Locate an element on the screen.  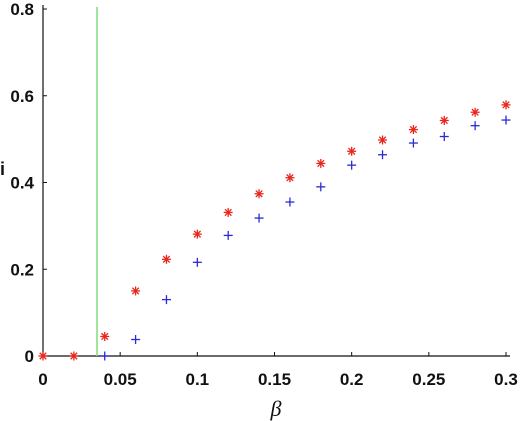
x-axis-label: β is located at coordinates (276, 408).